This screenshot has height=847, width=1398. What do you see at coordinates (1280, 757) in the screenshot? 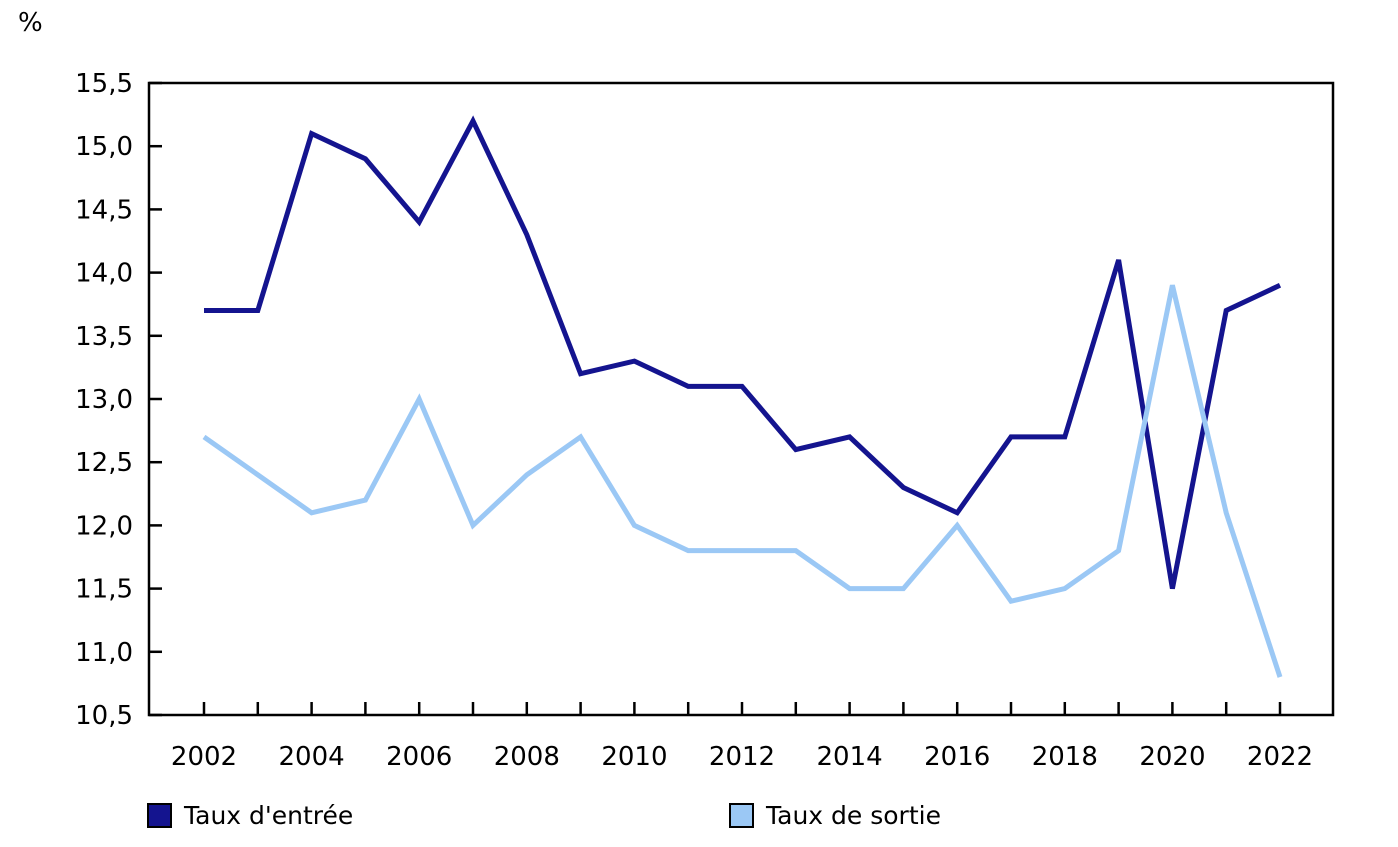
I see `x-tick-label: 2022` at bounding box center [1280, 757].